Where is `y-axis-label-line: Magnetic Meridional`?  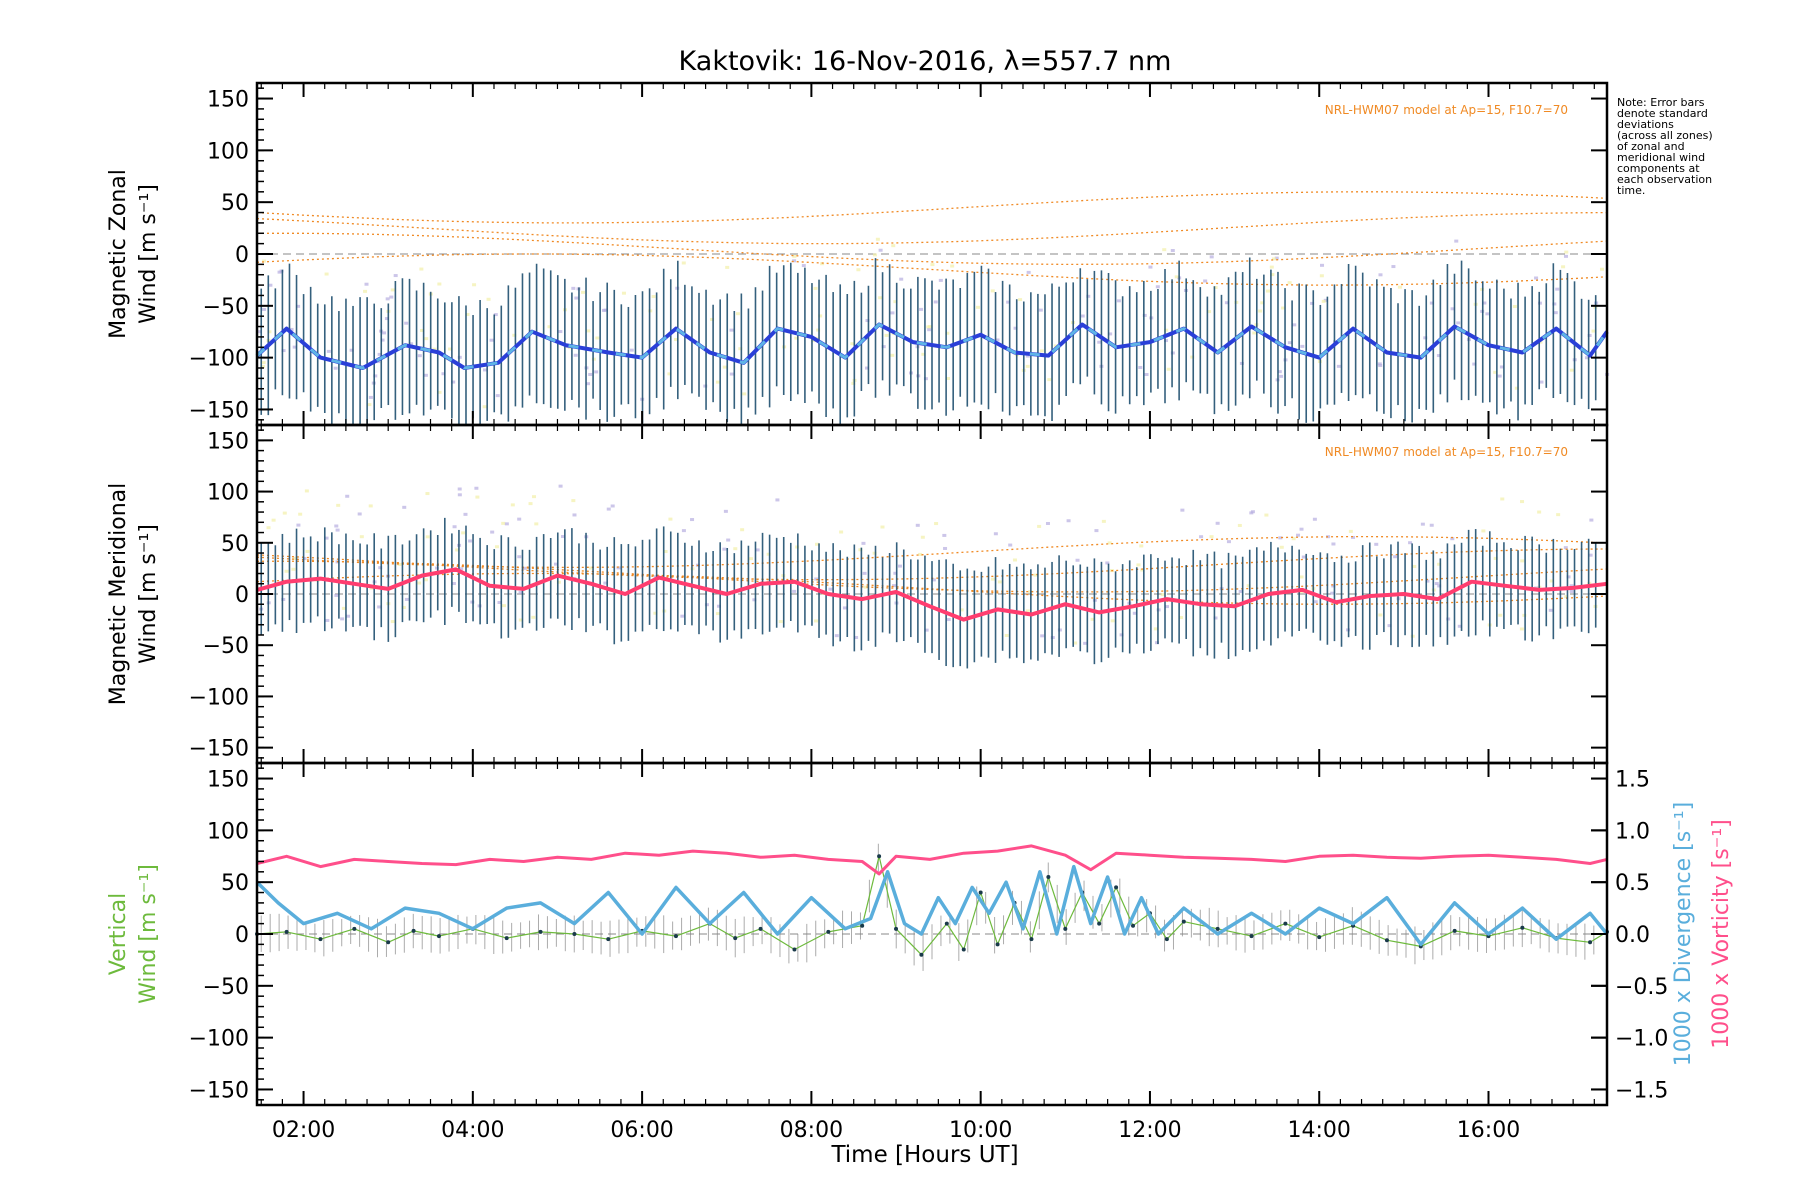 y-axis-label-line: Magnetic Meridional is located at coordinates (118, 594).